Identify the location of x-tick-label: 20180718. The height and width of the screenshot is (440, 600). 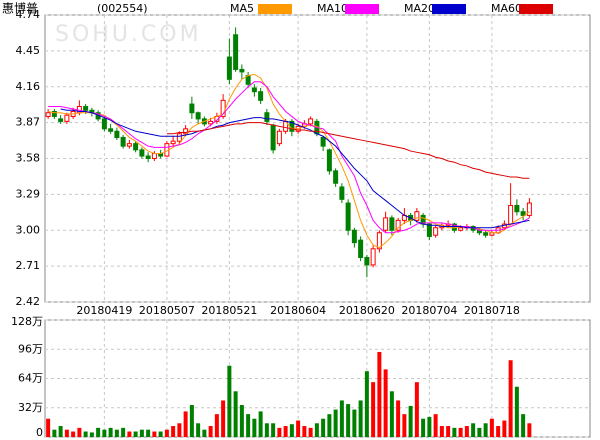
(492, 310).